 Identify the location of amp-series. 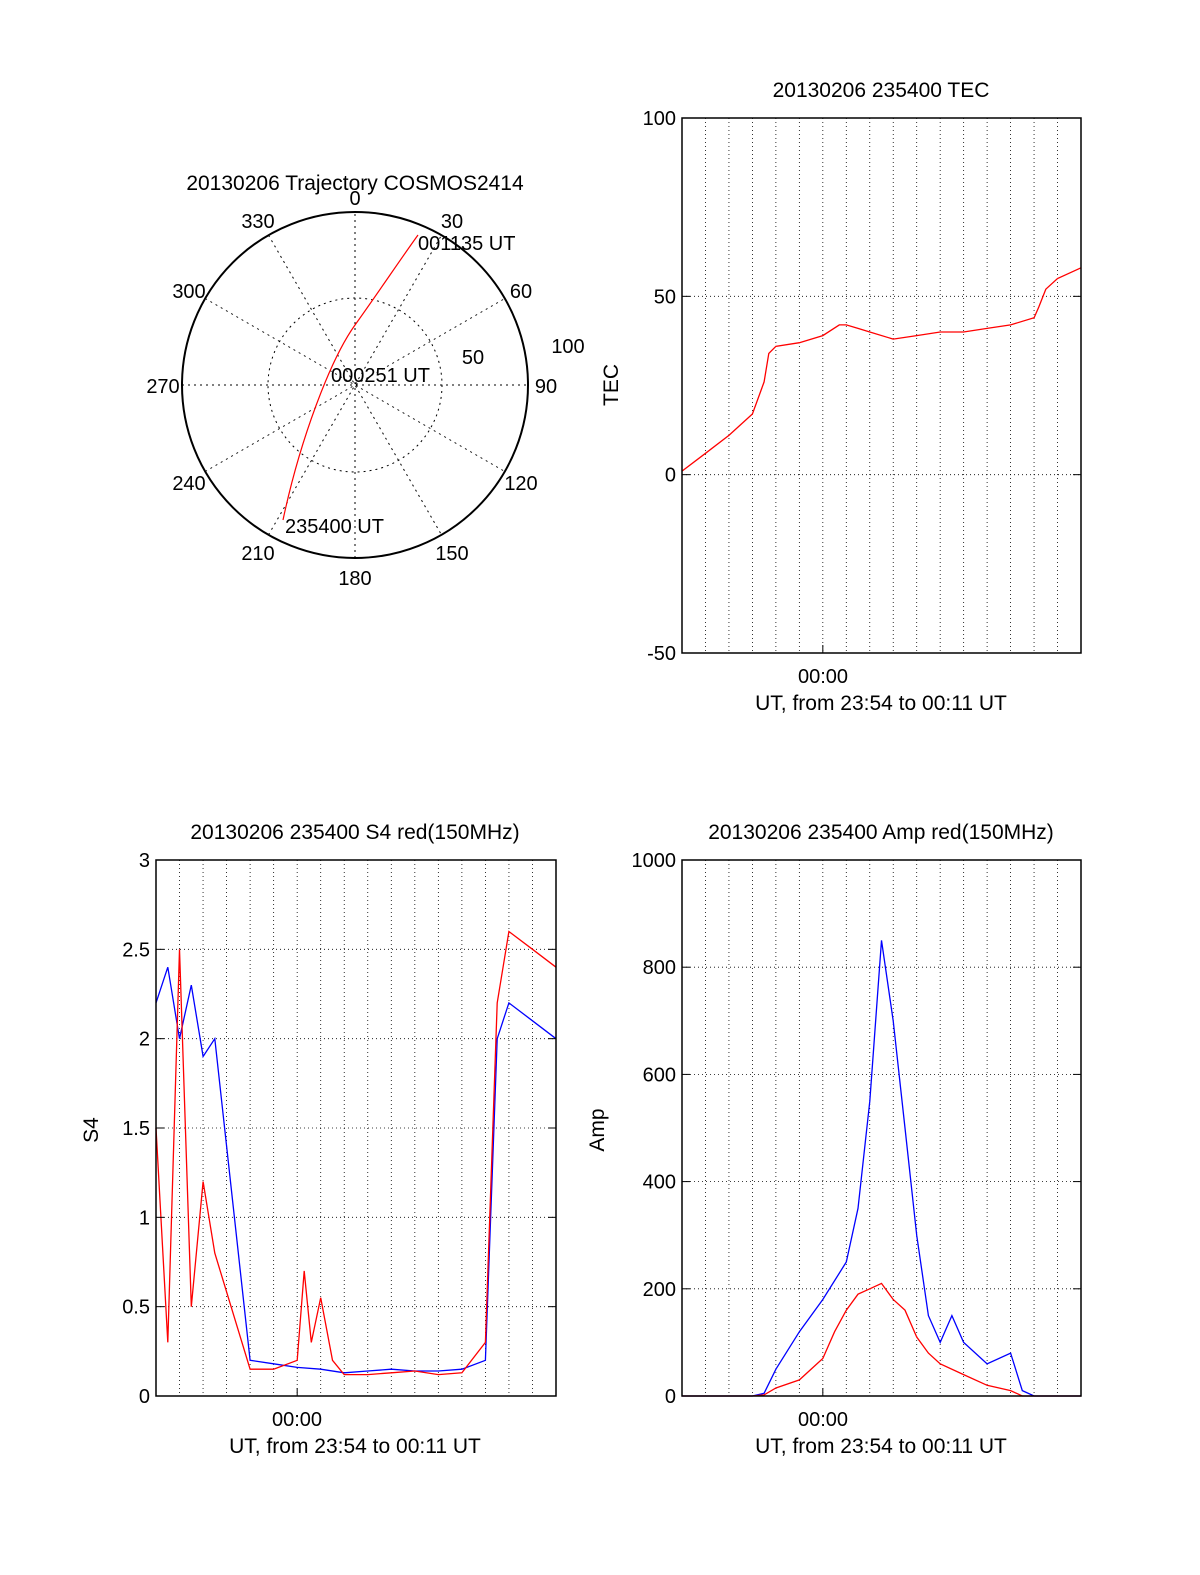
(881, 1168).